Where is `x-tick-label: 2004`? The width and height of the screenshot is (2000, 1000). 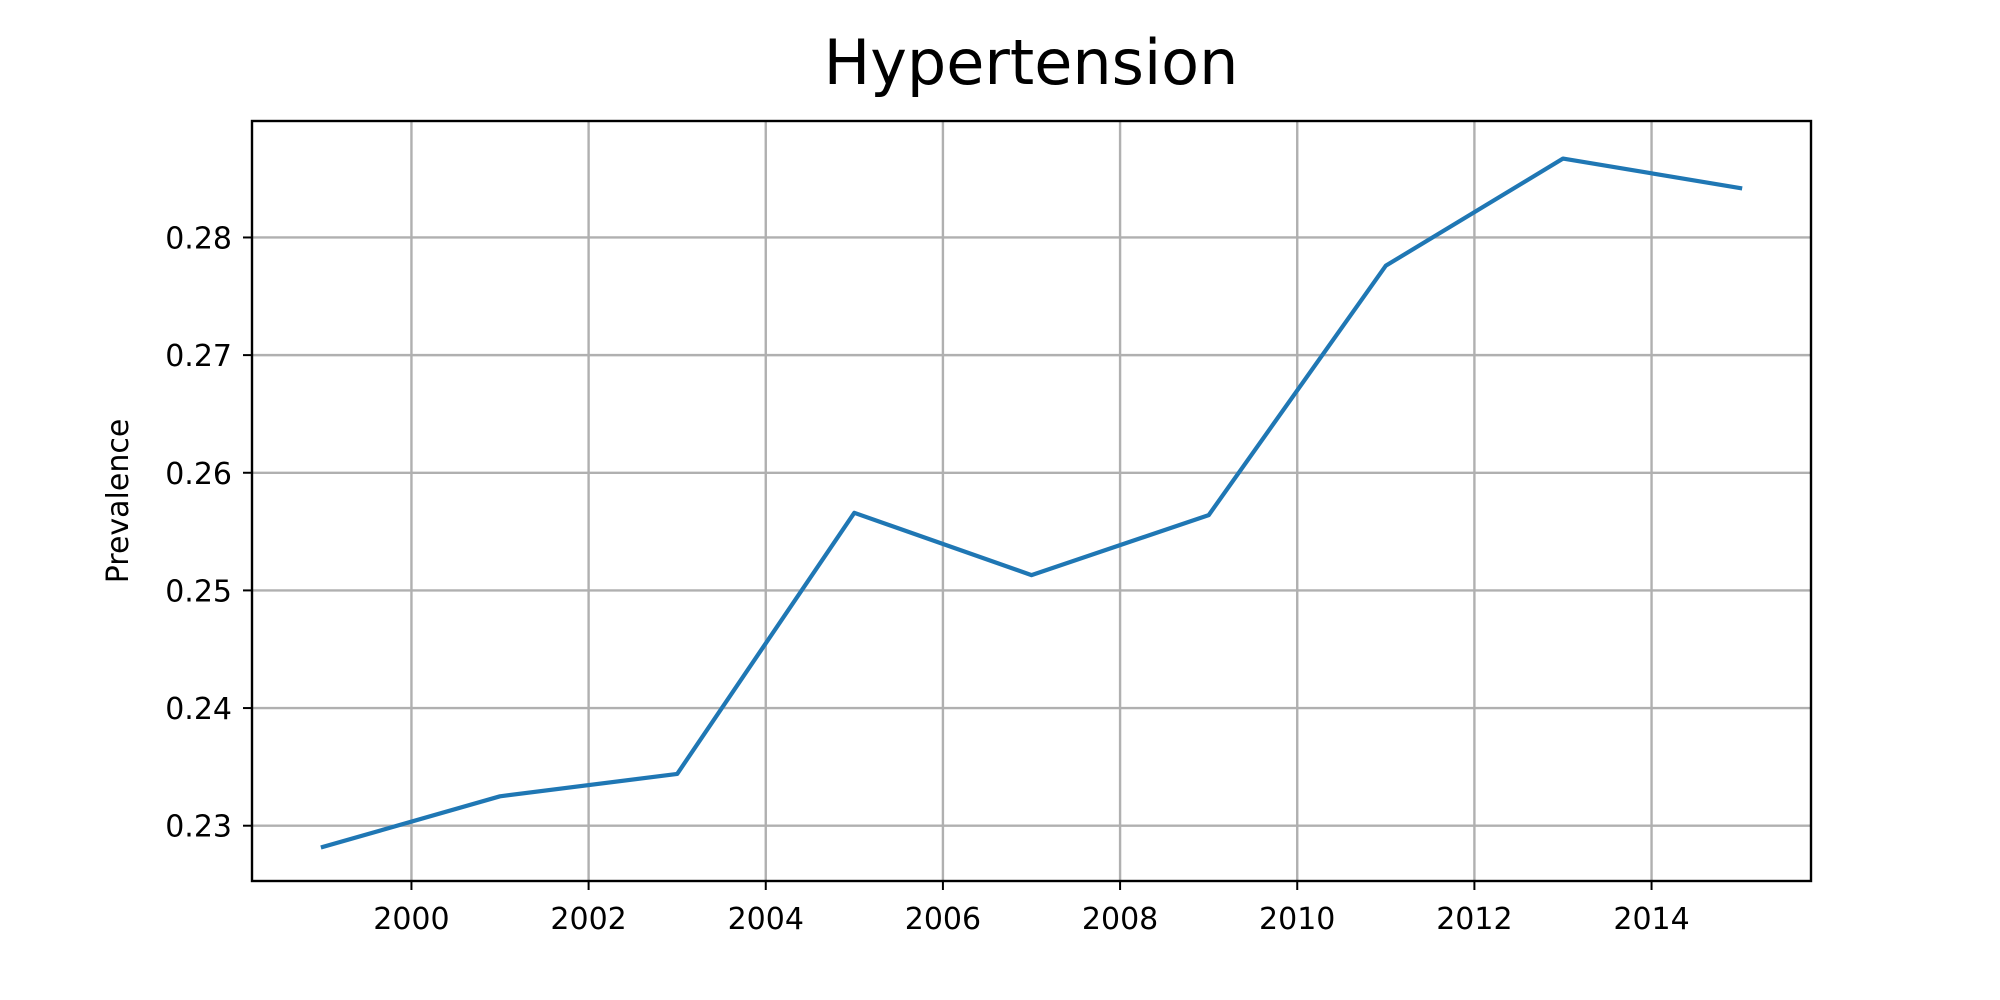 x-tick-label: 2004 is located at coordinates (766, 919).